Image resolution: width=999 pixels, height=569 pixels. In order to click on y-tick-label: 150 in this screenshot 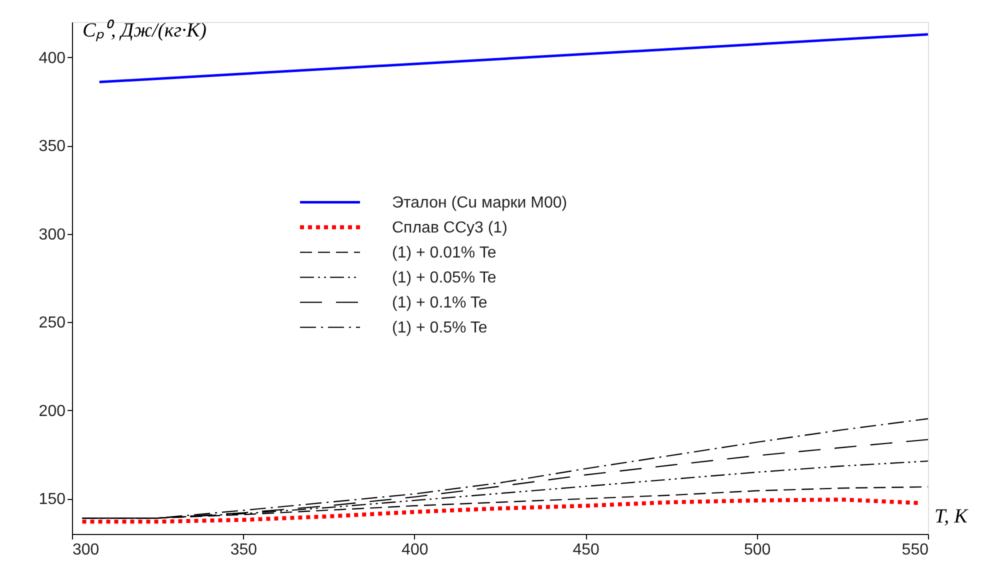, I will do `click(52, 499)`.